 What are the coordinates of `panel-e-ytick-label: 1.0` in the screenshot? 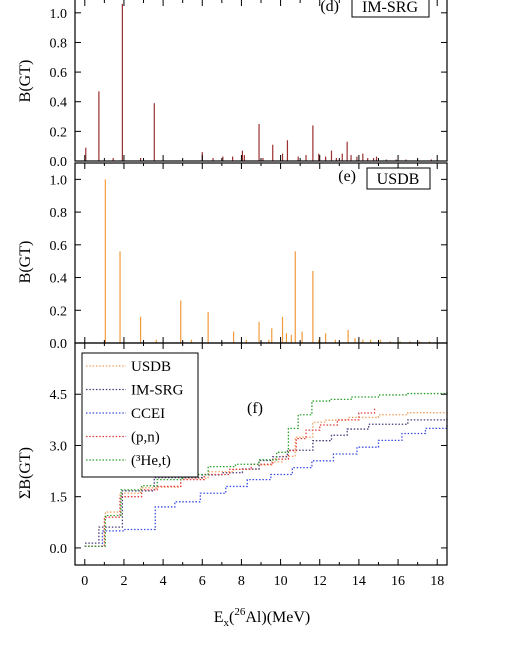 It's located at (59, 180).